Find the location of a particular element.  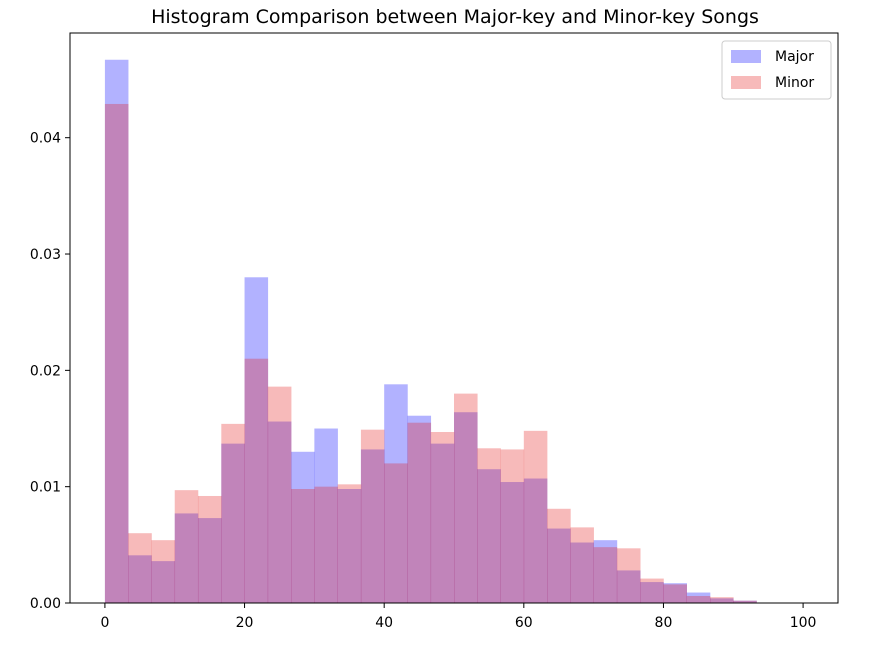

x-tick-label-100: 100 is located at coordinates (803, 623).